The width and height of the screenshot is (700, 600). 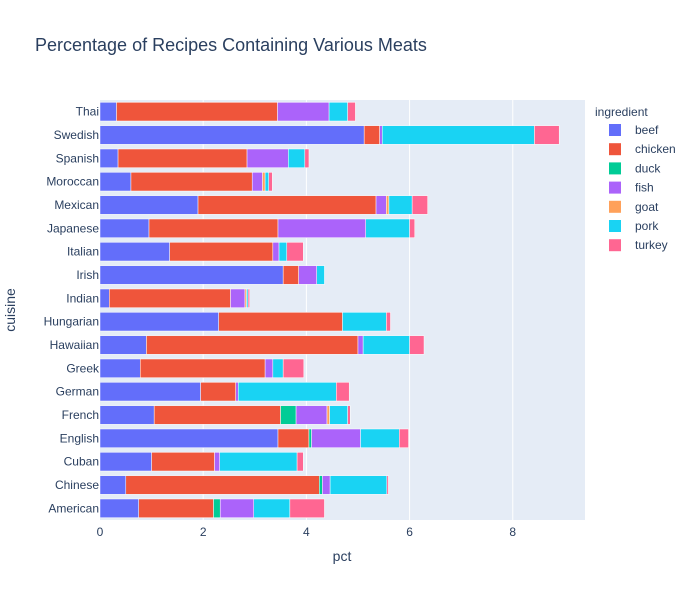 I want to click on x-axis-title: pct, so click(x=342, y=556).